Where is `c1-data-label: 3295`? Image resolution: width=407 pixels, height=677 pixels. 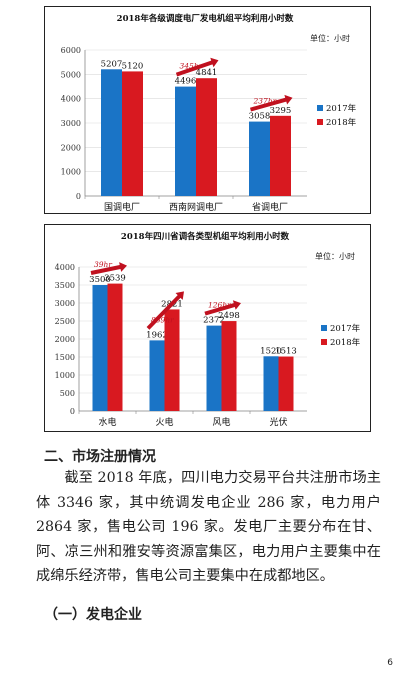 c1-data-label: 3295 is located at coordinates (281, 111).